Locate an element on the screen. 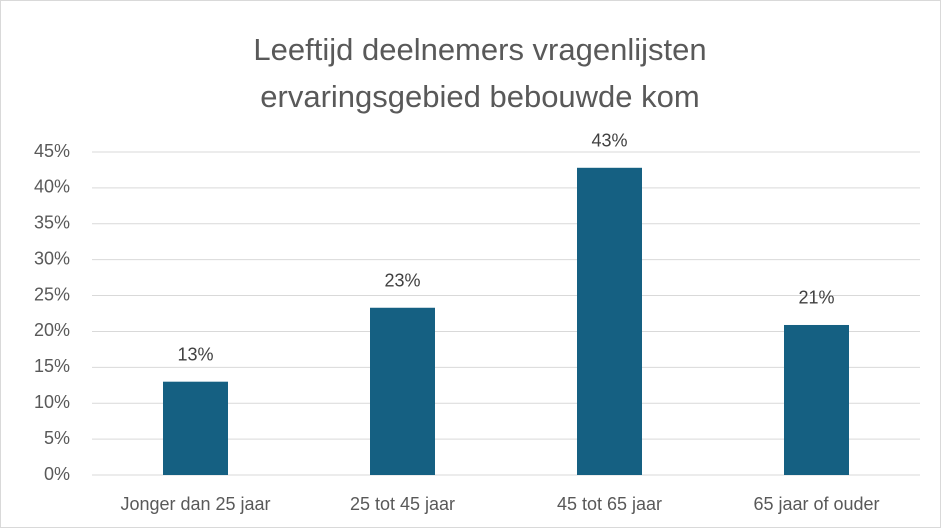 The image size is (942, 529). y-tick-label: 20% is located at coordinates (52, 330).